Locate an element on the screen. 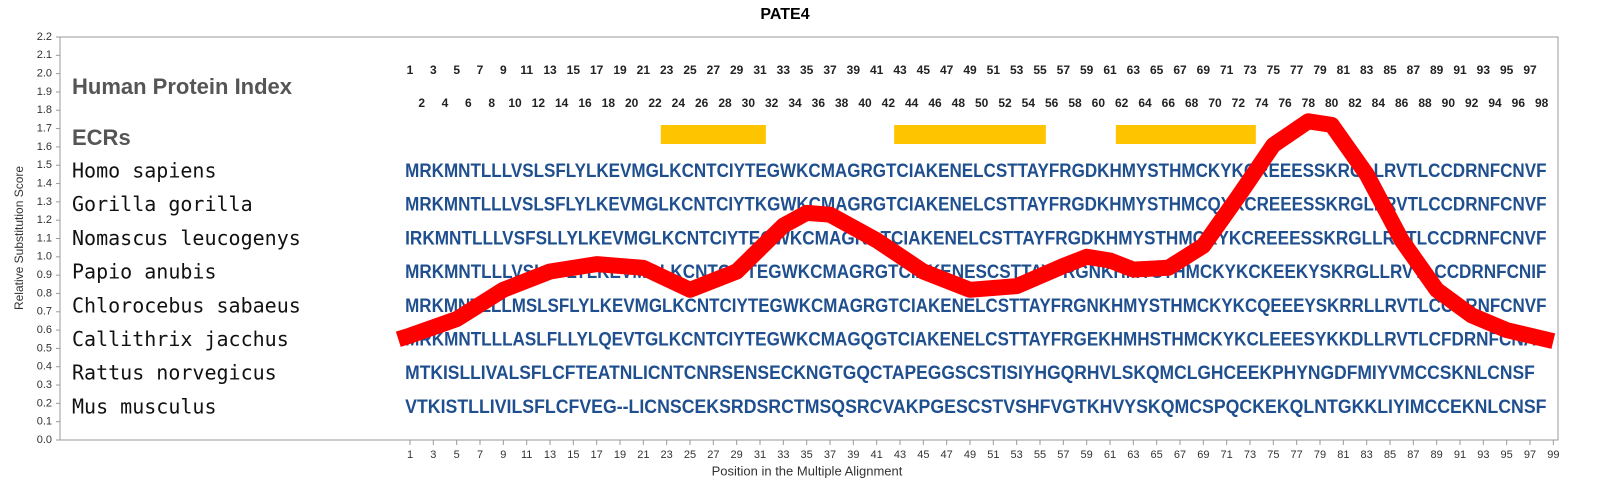 Image resolution: width=1608 pixels, height=500 pixels. index-number: 4 is located at coordinates (445, 103).